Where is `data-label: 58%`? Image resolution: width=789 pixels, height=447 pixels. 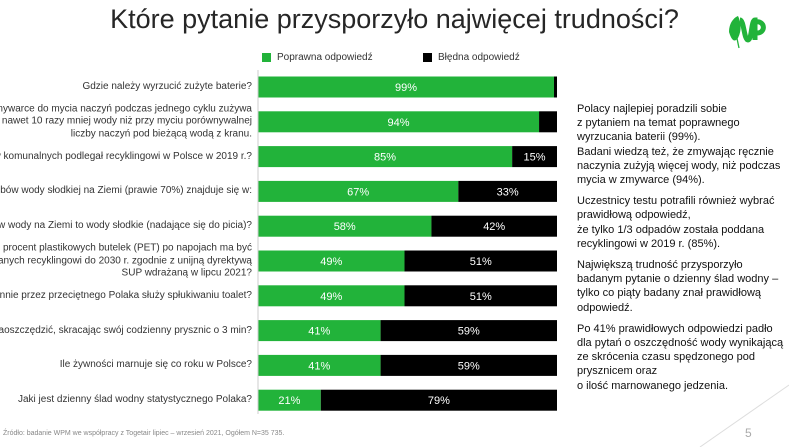
data-label: 58% is located at coordinates (345, 227).